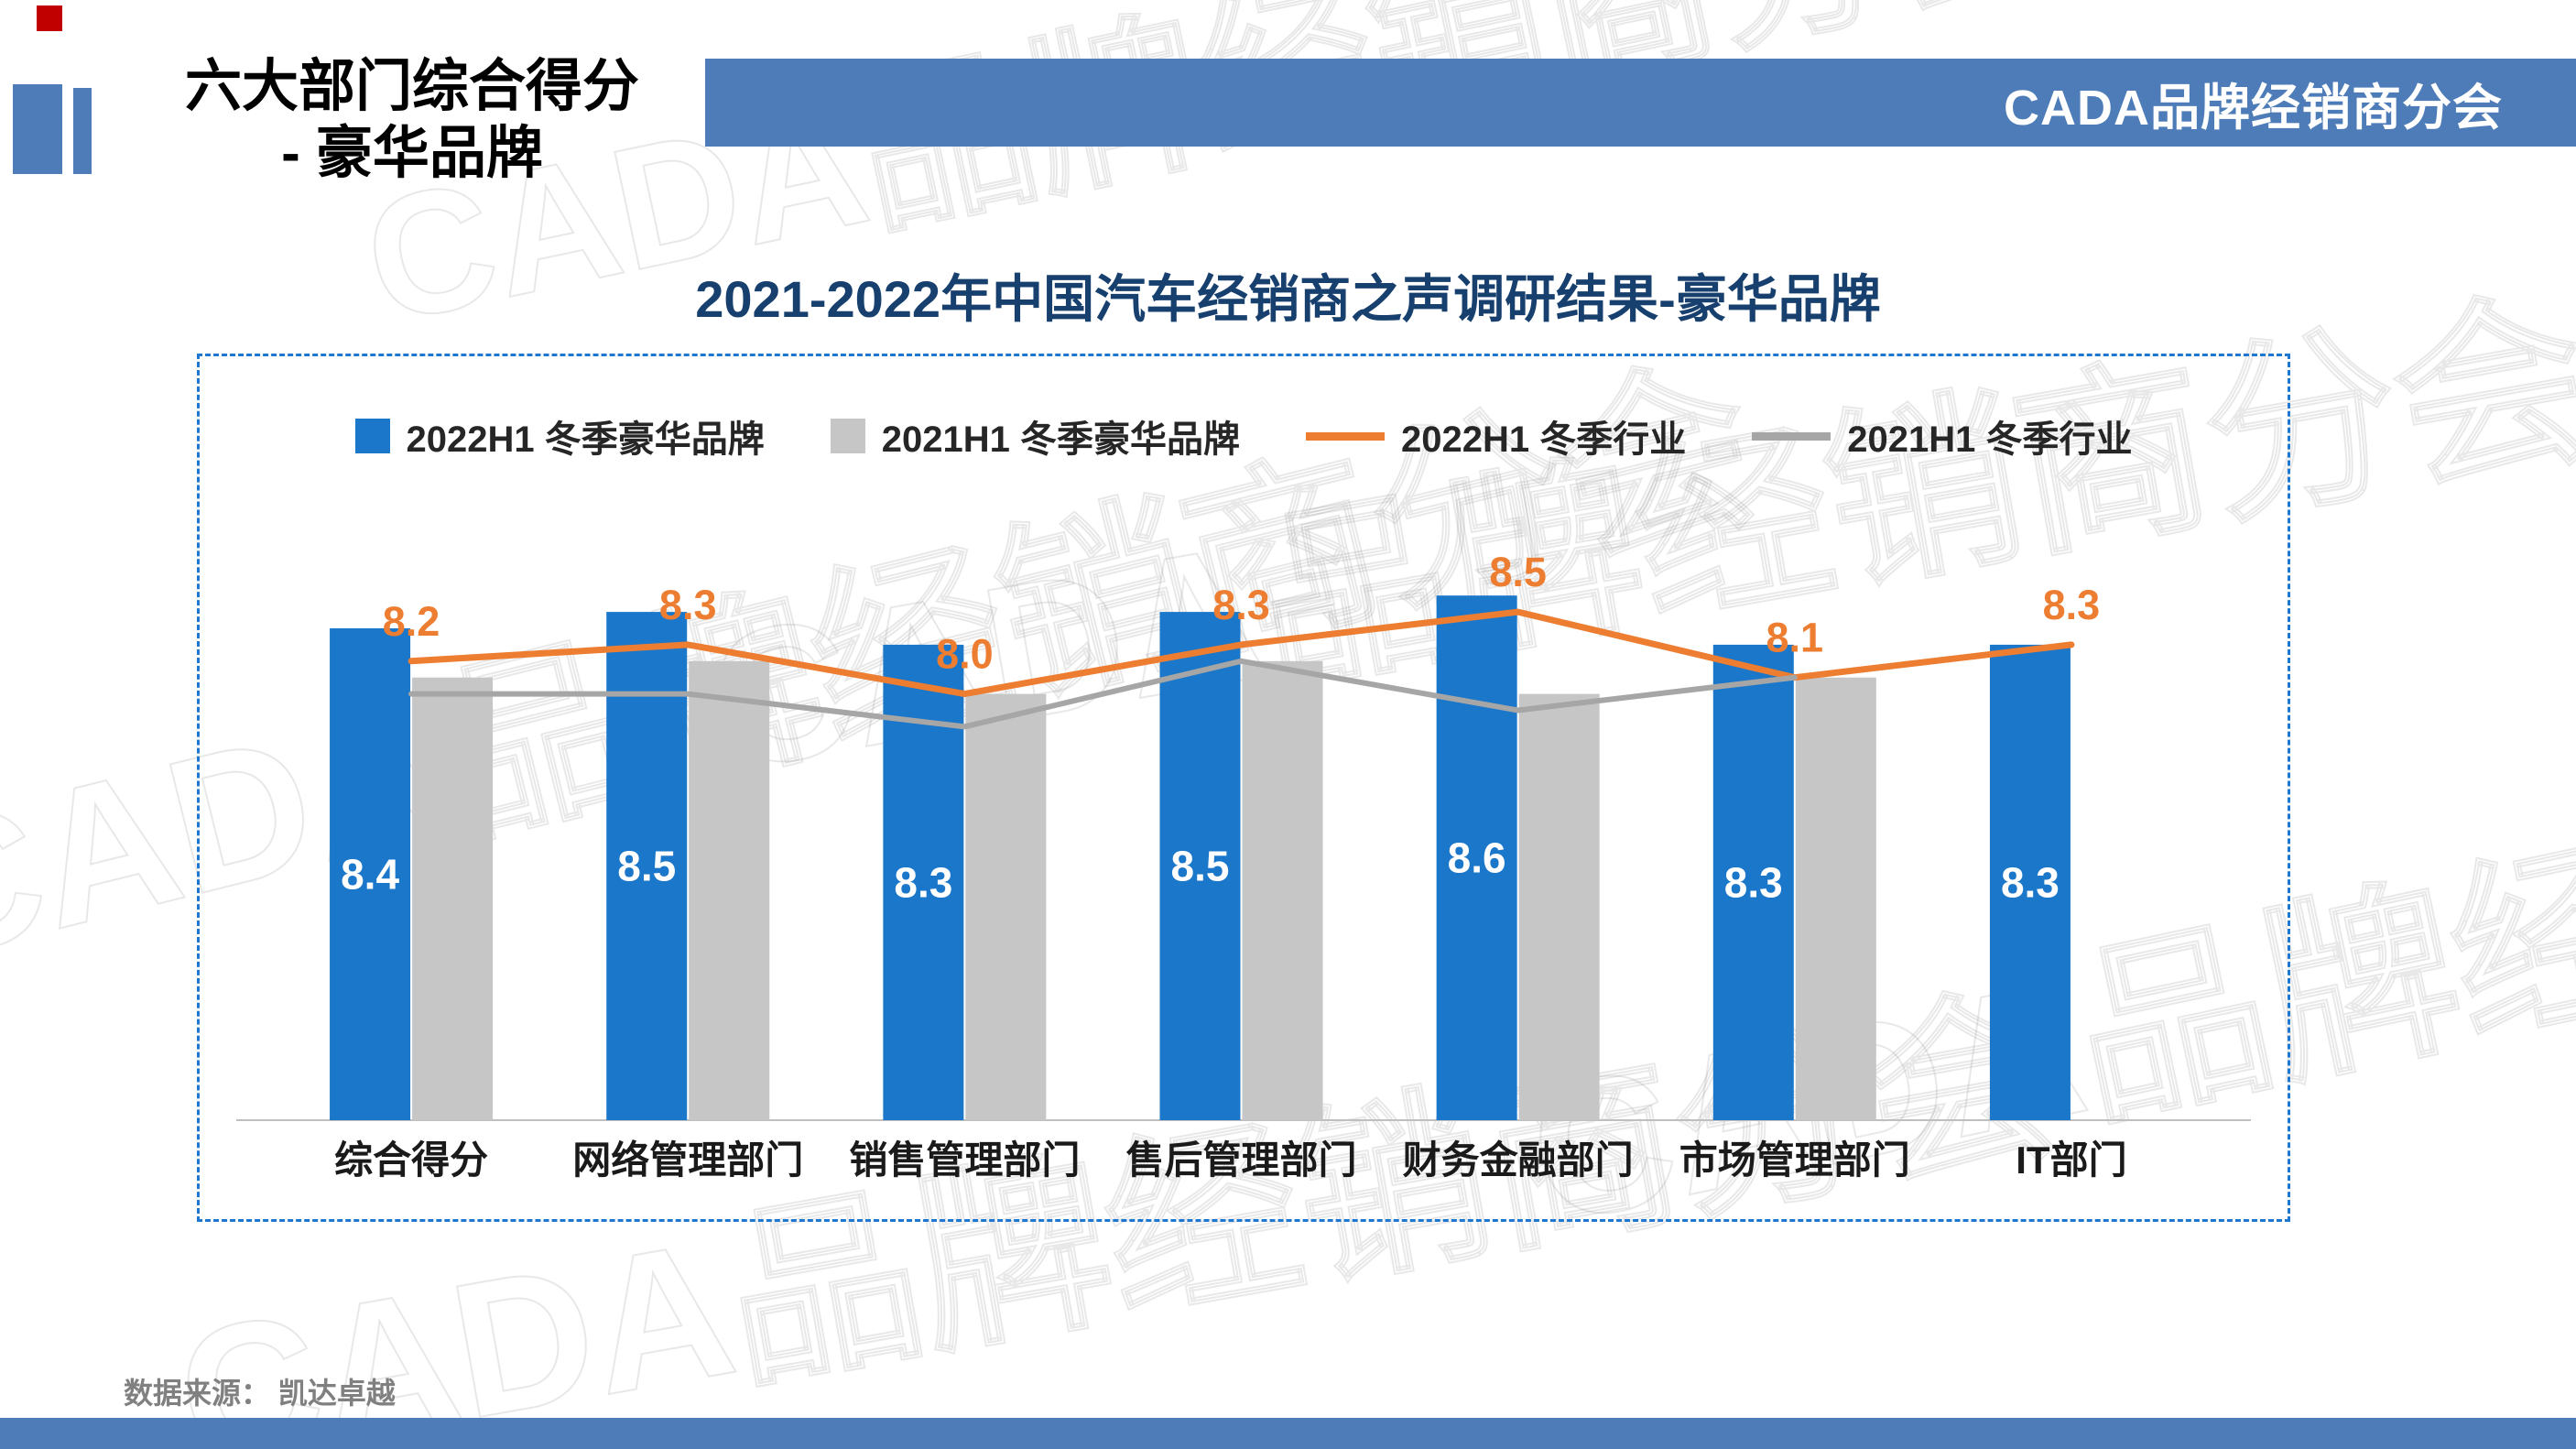 This screenshot has width=2576, height=1449. What do you see at coordinates (411, 1160) in the screenshot?
I see `x-axis-label: 综合得分` at bounding box center [411, 1160].